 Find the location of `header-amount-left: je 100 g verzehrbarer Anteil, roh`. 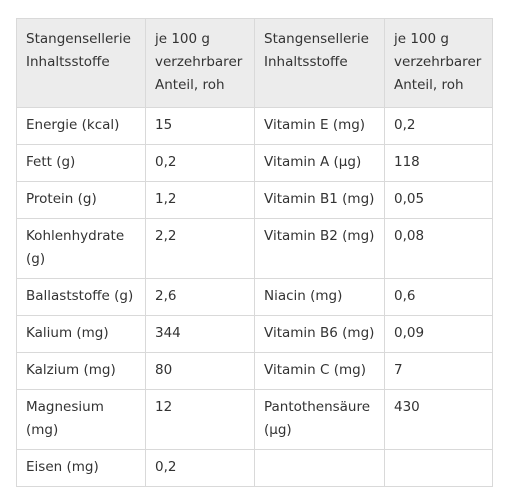

header-amount-left: je 100 g verzehrbarer Anteil, roh is located at coordinates (200, 63).